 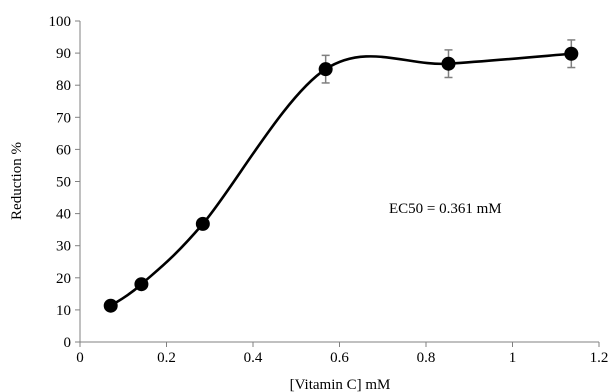 What do you see at coordinates (63, 54) in the screenshot?
I see `y-tick-label: 90` at bounding box center [63, 54].